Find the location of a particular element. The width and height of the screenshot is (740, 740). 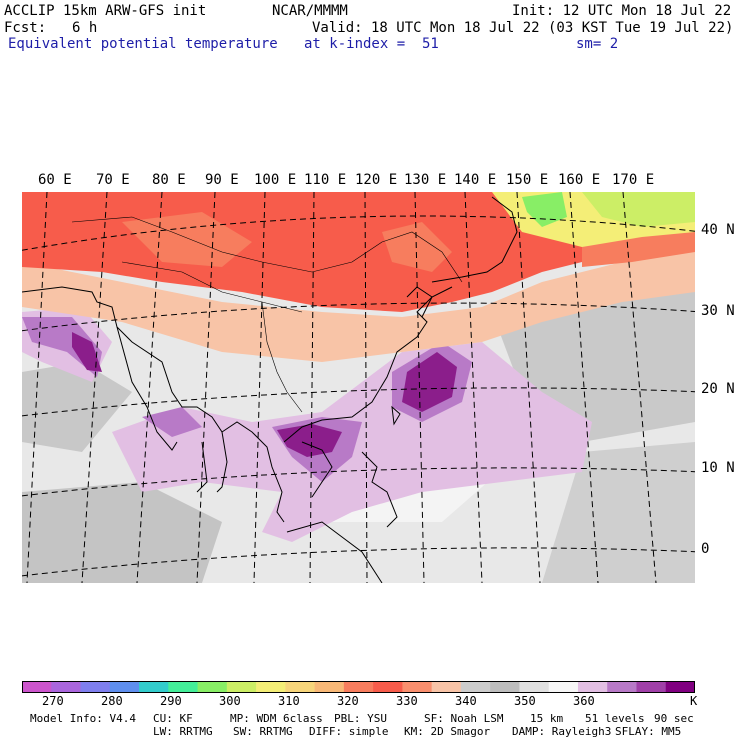

pacific-frontal-band is located at coordinates (638, 249).